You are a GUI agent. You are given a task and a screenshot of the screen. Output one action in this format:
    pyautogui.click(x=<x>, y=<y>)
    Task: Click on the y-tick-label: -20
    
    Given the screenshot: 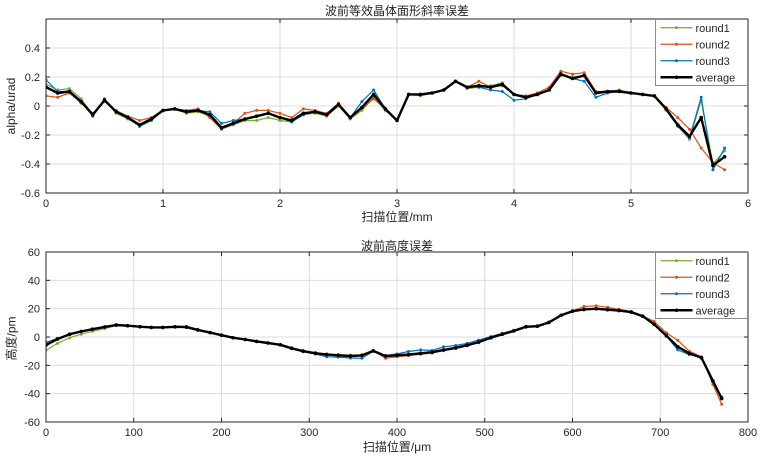 What is the action you would take?
    pyautogui.click(x=32, y=366)
    